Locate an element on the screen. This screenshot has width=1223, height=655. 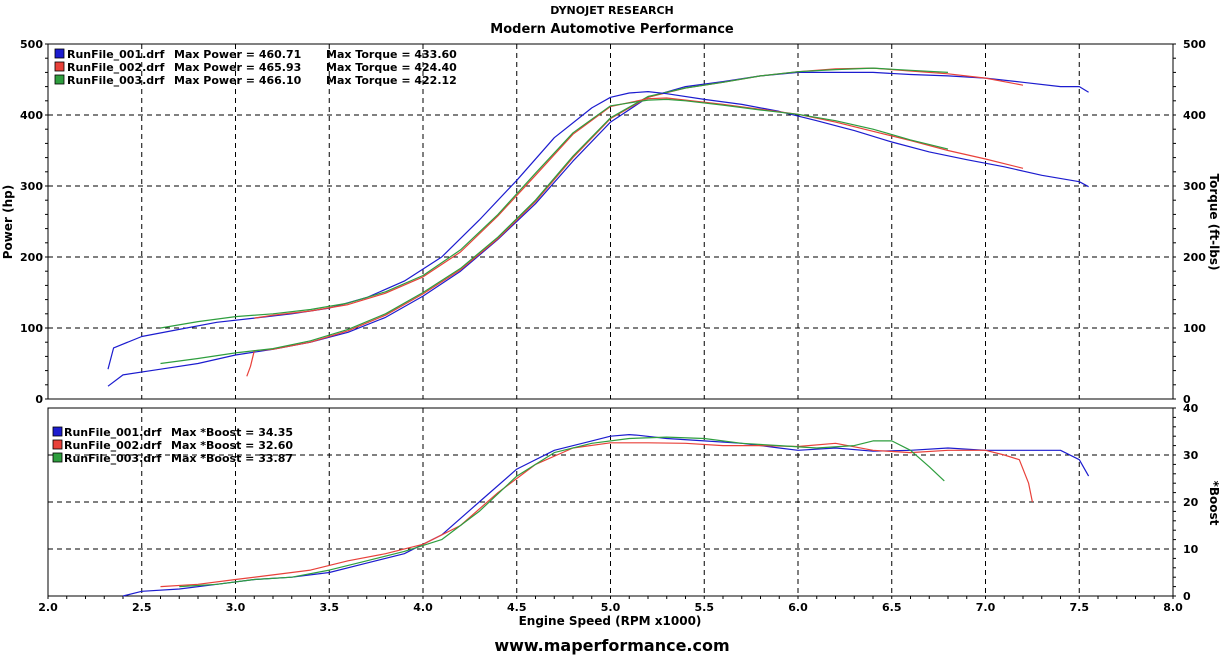
x-tick-label: 4.0 is located at coordinates (423, 607).